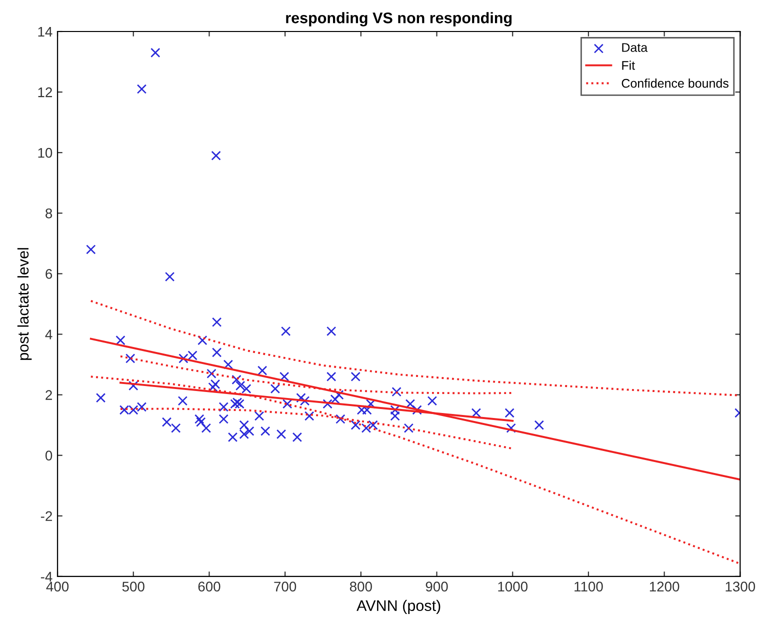 The image size is (767, 630). I want to click on x-tick-label: 1200, so click(665, 587).